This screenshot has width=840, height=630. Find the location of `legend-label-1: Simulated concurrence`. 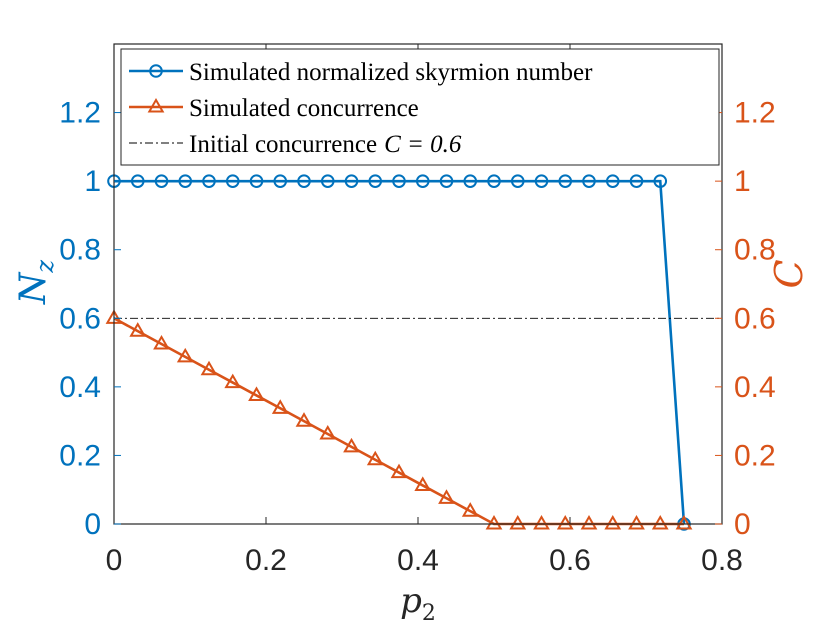

legend-label-1: Simulated concurrence is located at coordinates (304, 108).